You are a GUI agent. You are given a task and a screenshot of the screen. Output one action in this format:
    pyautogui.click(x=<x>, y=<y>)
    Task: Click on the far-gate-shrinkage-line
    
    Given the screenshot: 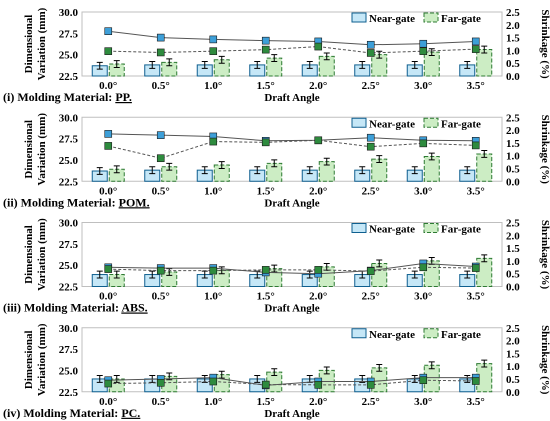 What is the action you would take?
    pyautogui.click(x=292, y=50)
    